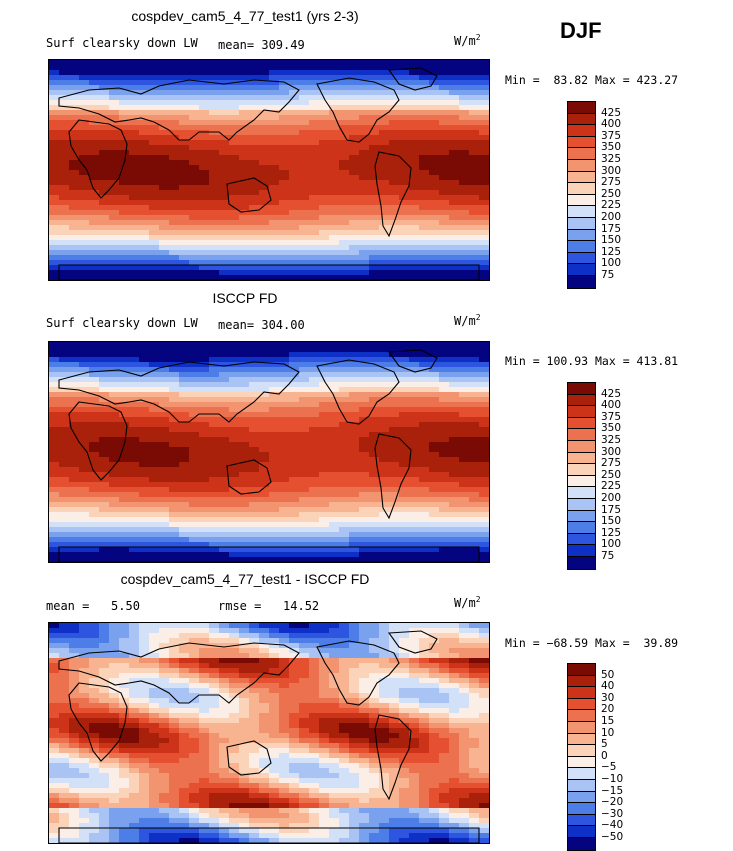 The width and height of the screenshot is (733, 851). What do you see at coordinates (591, 80) in the screenshot?
I see `min-max-stats: Min = 83.82 Max = 423.27` at bounding box center [591, 80].